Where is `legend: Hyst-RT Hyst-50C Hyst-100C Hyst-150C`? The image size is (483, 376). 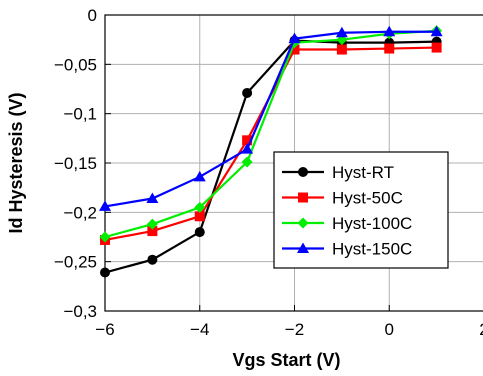
legend: Hyst-RT Hyst-50C Hyst-100C Hyst-150C is located at coordinates (361, 210).